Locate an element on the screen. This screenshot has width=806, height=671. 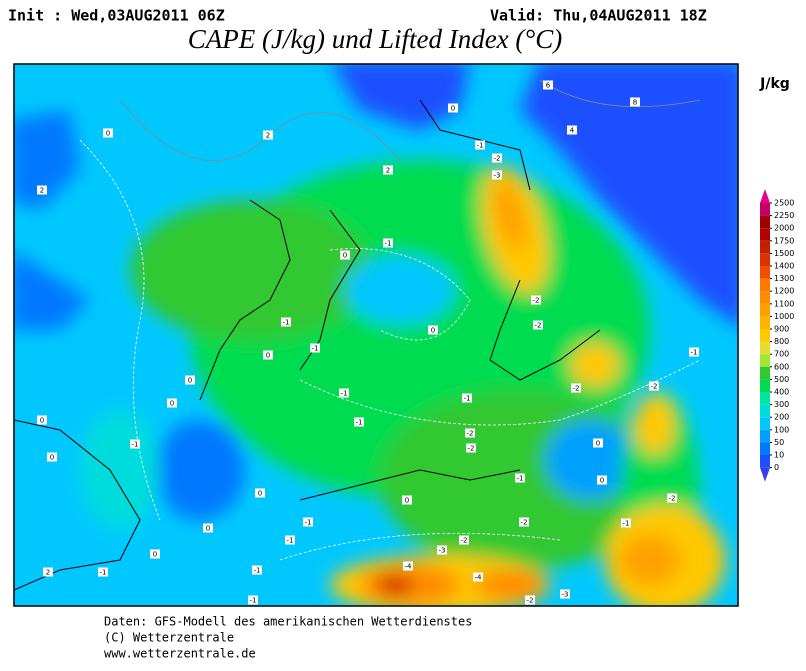
colorbar-label: 500 is located at coordinates (781, 379).